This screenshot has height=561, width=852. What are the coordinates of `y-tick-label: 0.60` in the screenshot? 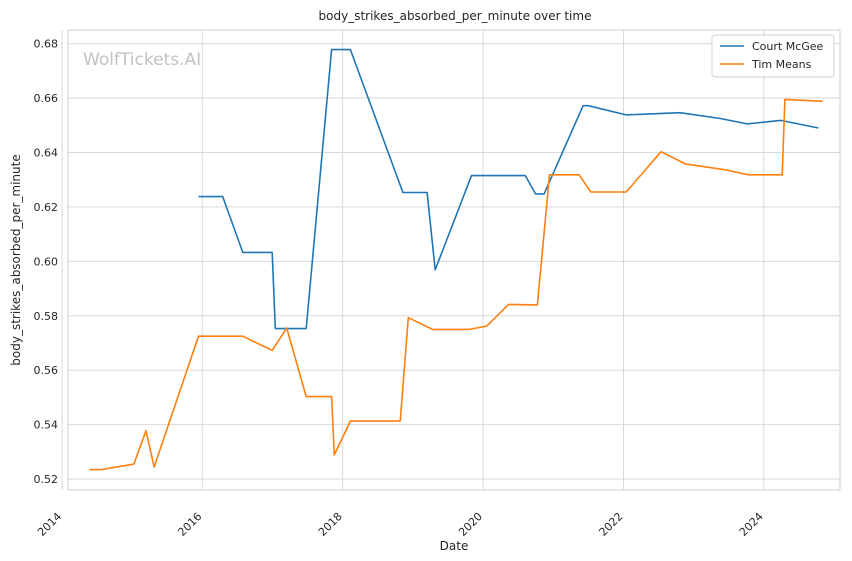 It's located at (46, 261).